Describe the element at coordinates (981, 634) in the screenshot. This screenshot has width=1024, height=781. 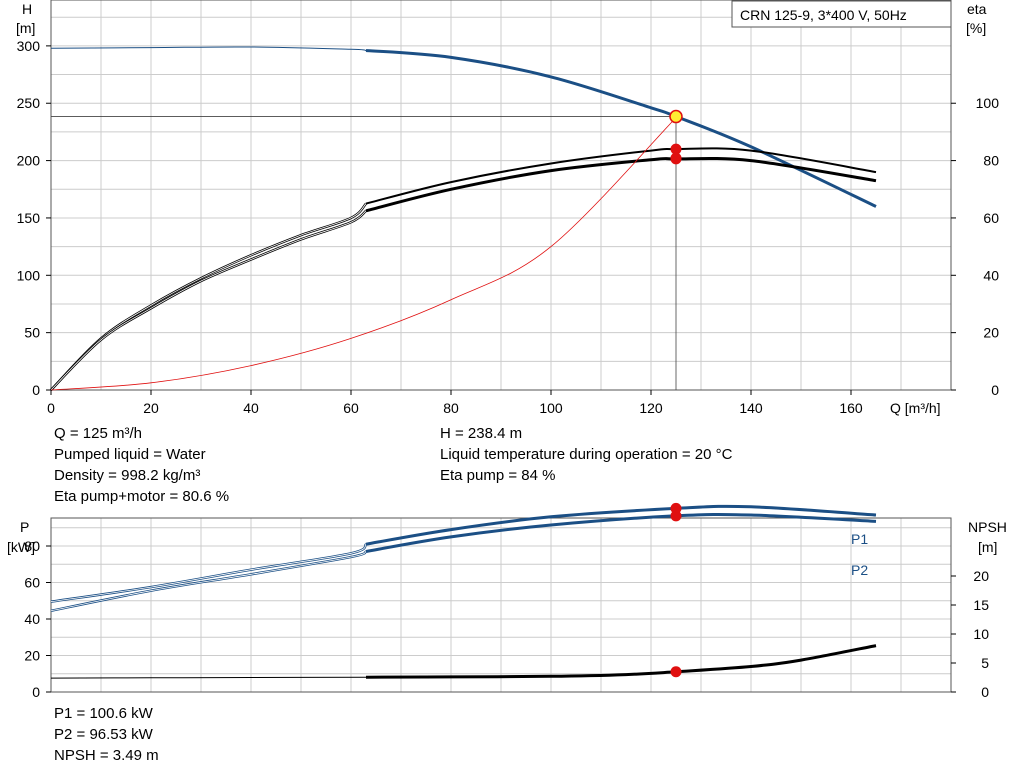
I see `bottom-right-tick-label: 10` at that location.